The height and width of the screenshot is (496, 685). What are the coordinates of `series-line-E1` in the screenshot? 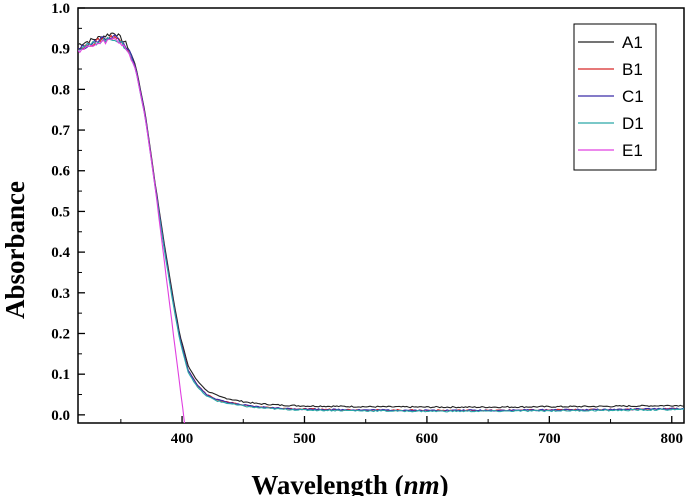 It's located at (132, 230).